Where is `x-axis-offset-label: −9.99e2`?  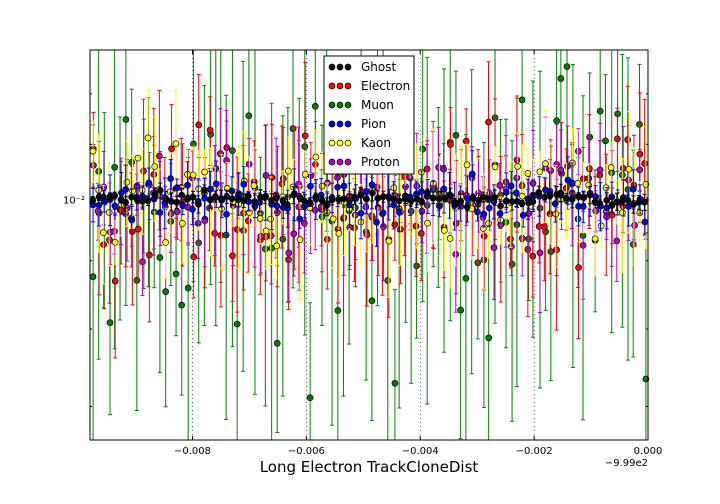 x-axis-offset-label: −9.99e2 is located at coordinates (626, 463).